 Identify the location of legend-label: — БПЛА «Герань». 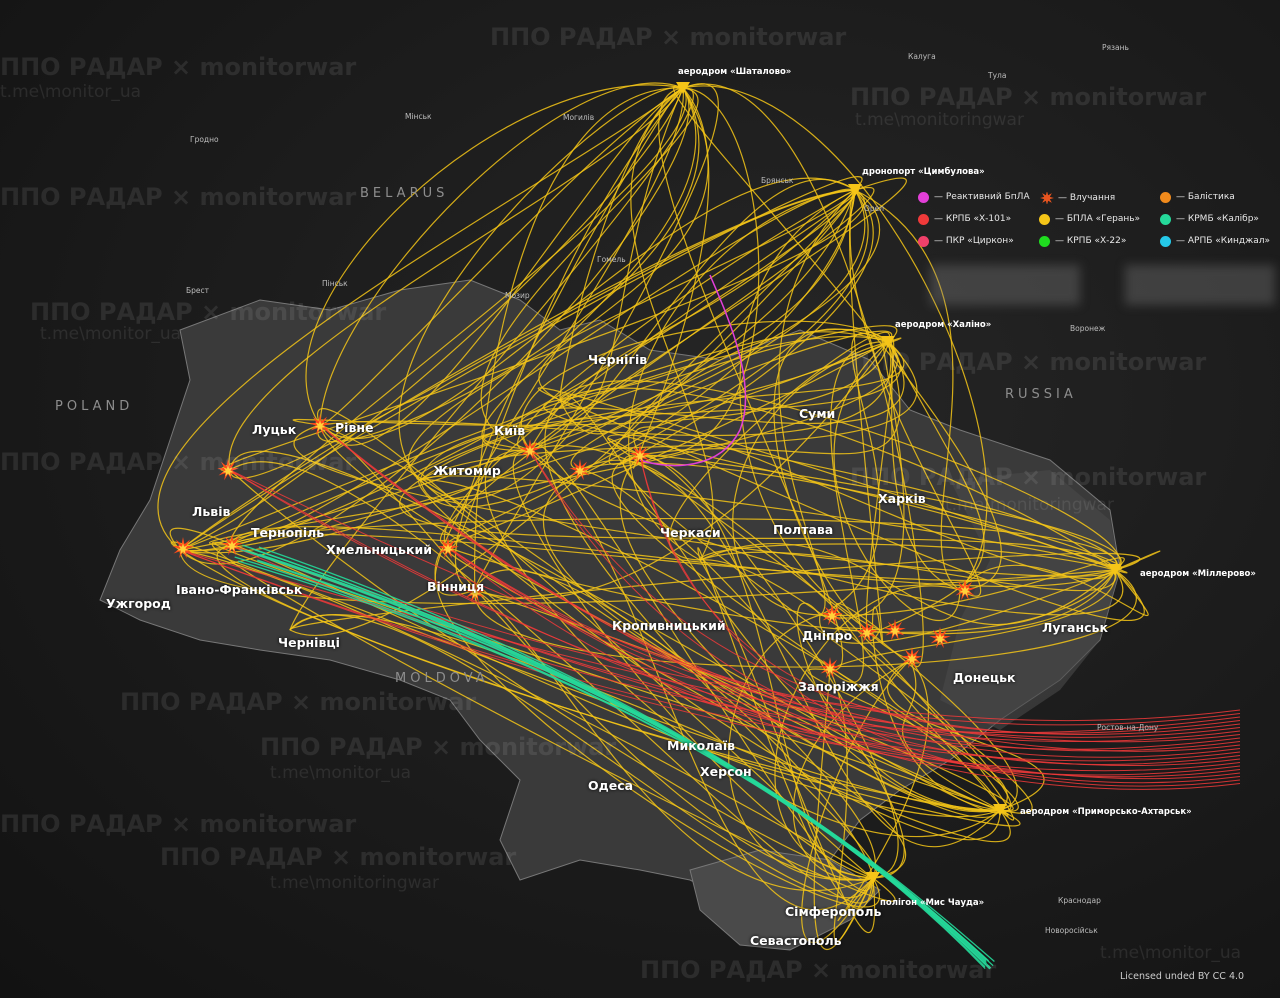
(1098, 219).